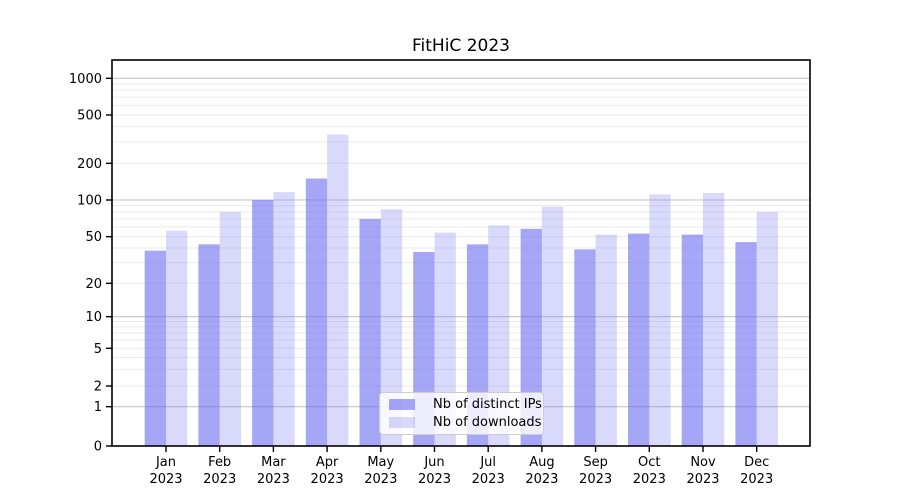 The height and width of the screenshot is (500, 900). I want to click on legend-item-downloads: Nb of downloads, so click(465, 422).